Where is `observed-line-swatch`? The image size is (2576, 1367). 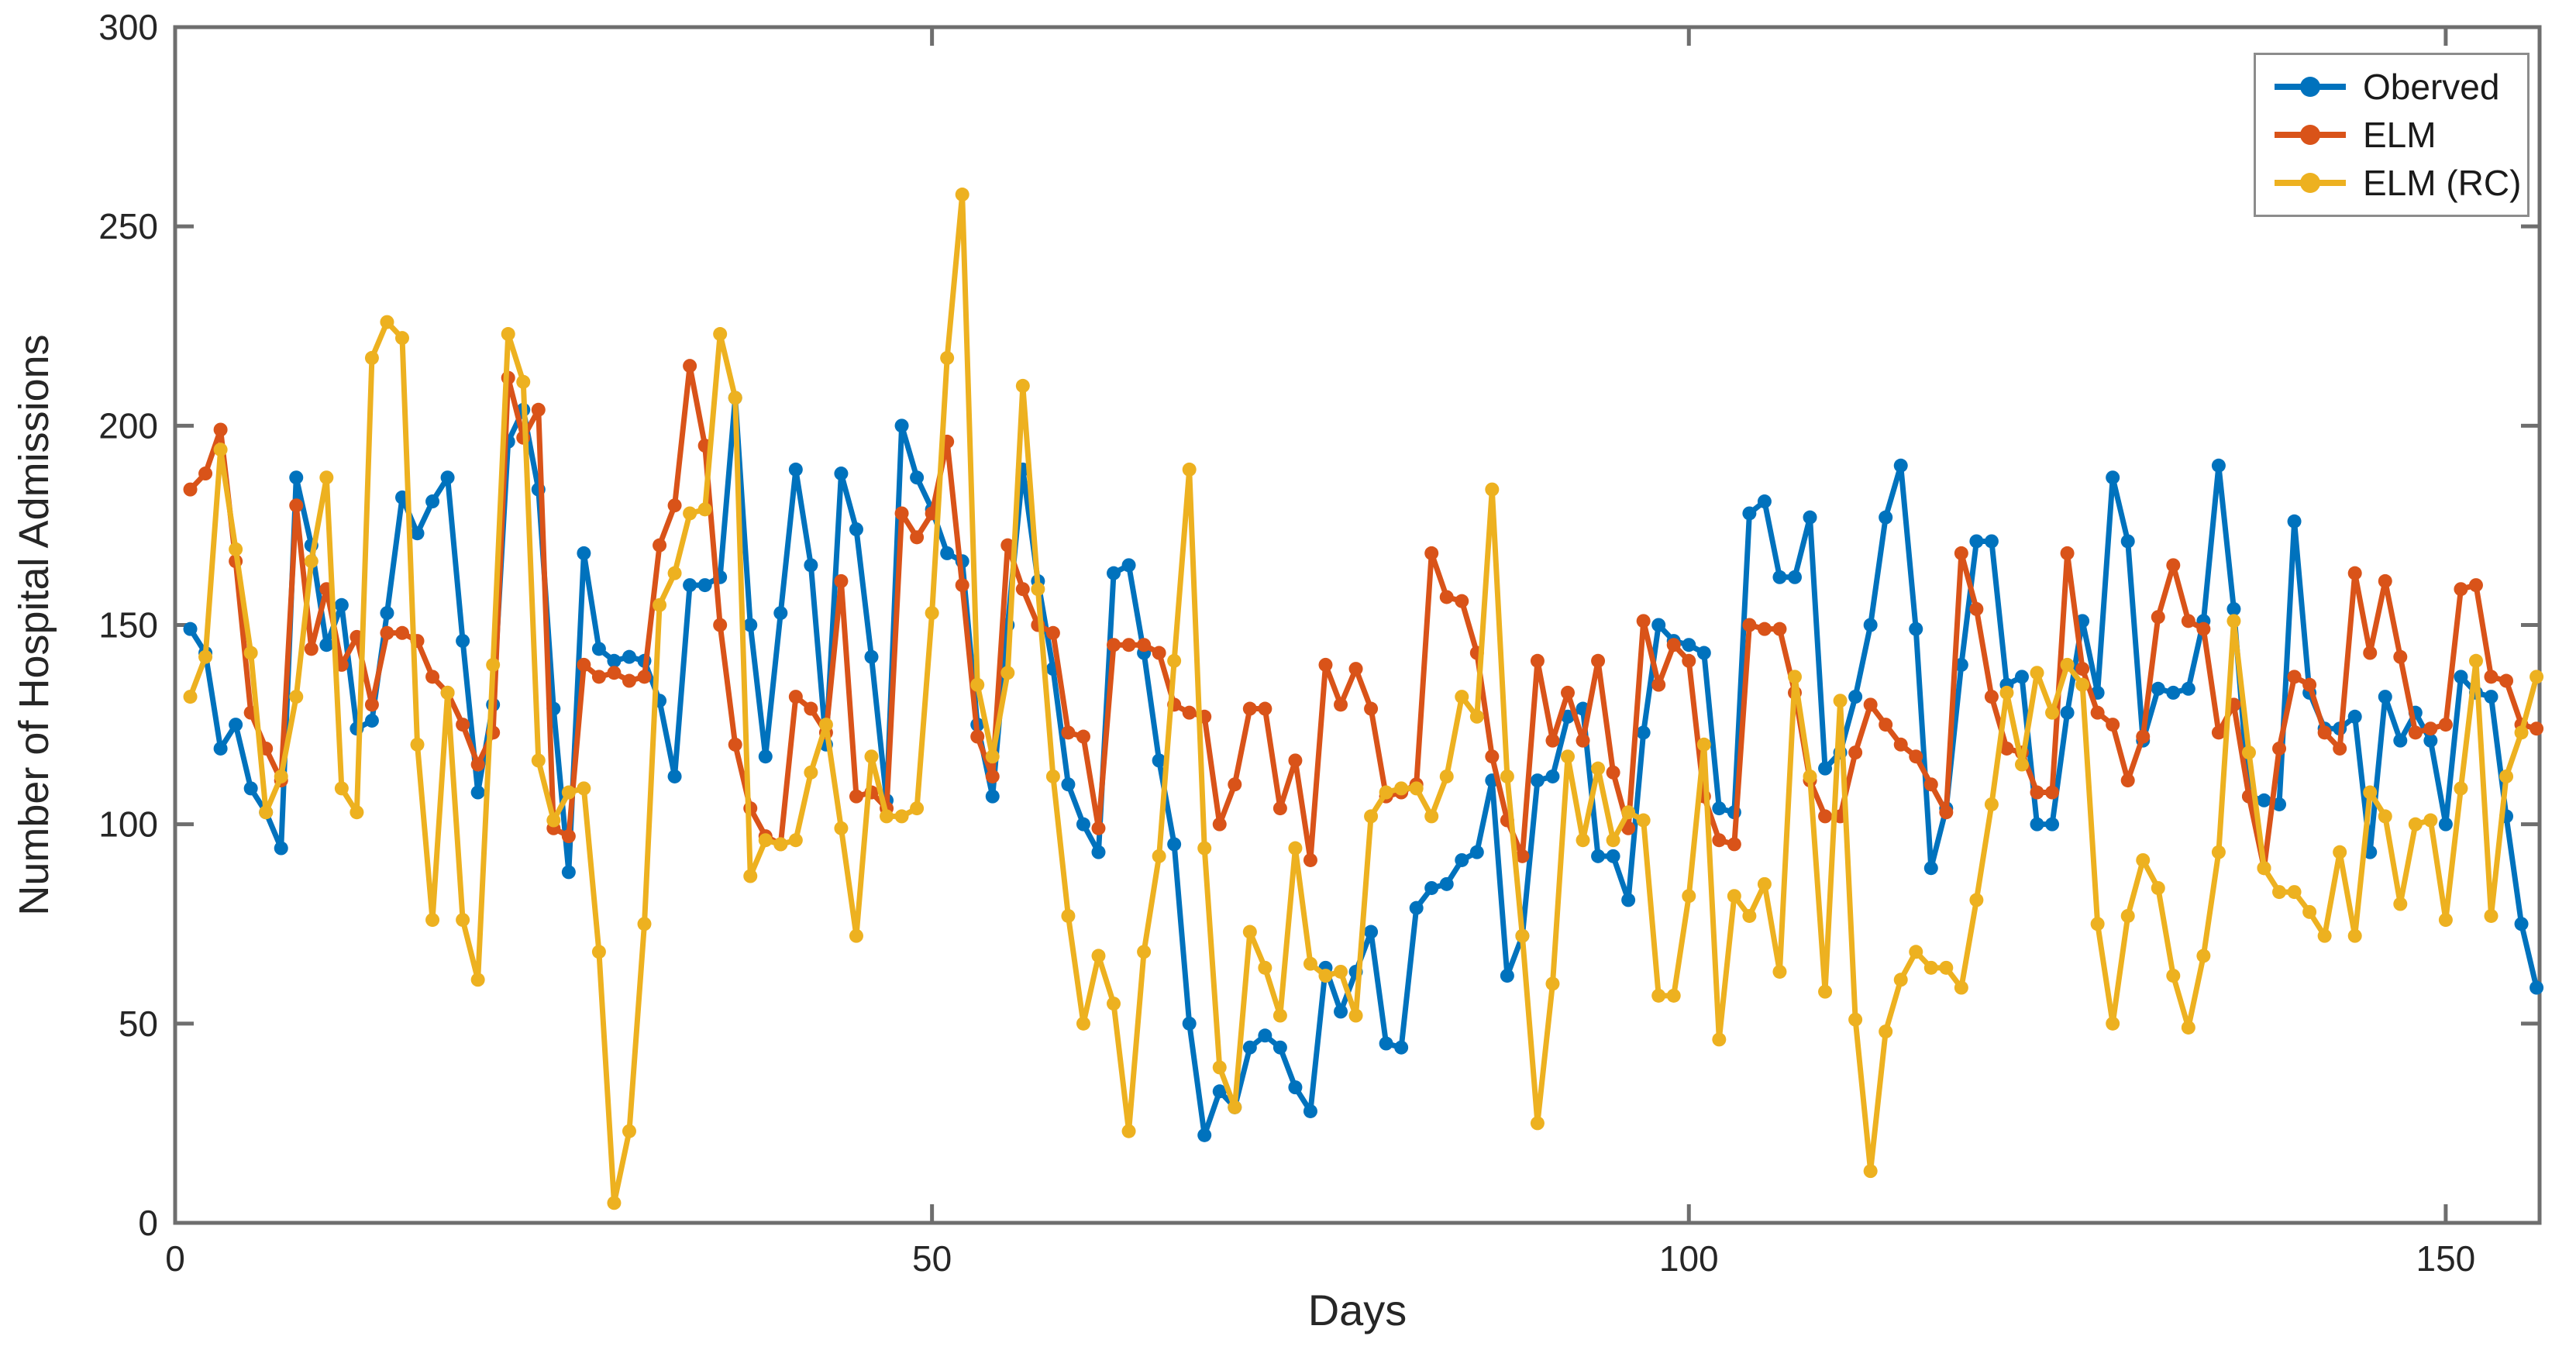
observed-line-swatch is located at coordinates (2310, 87).